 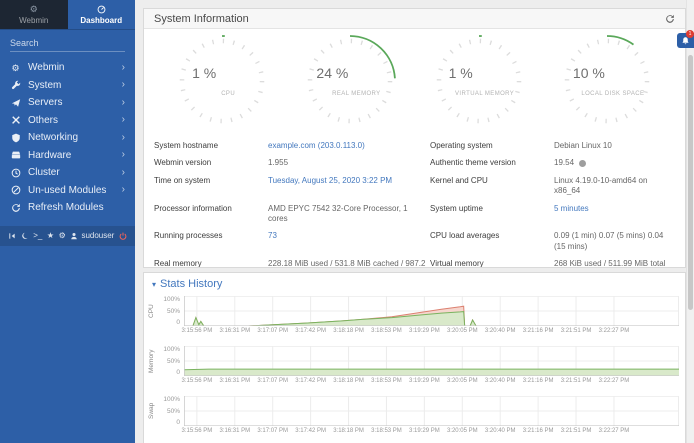 What do you see at coordinates (12, 236) in the screenshot?
I see `collapse-sidebar-button` at bounding box center [12, 236].